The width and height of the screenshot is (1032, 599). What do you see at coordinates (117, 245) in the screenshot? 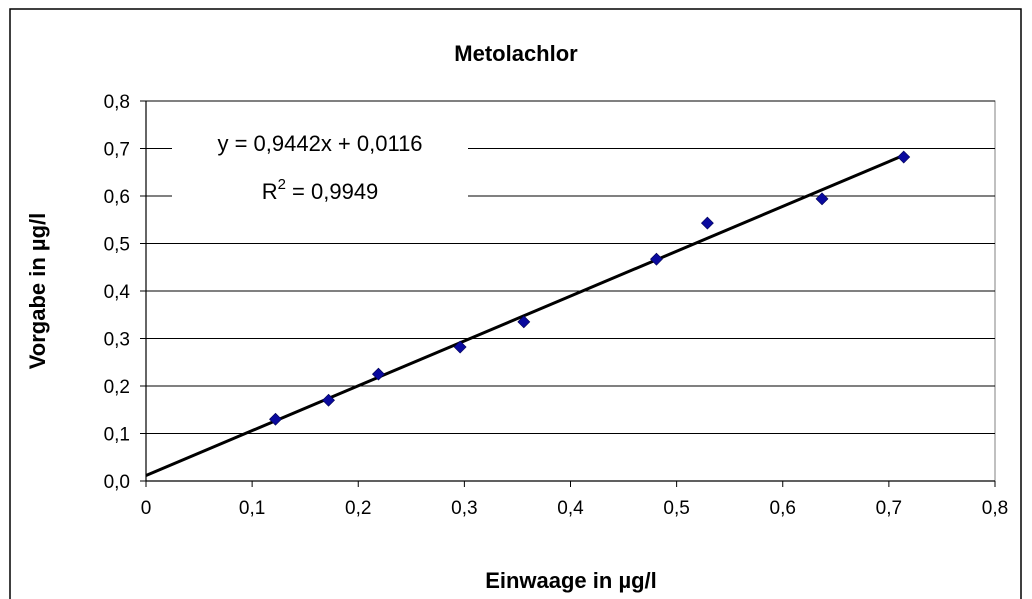
I see `y-tick-label: 0,5` at bounding box center [117, 245].